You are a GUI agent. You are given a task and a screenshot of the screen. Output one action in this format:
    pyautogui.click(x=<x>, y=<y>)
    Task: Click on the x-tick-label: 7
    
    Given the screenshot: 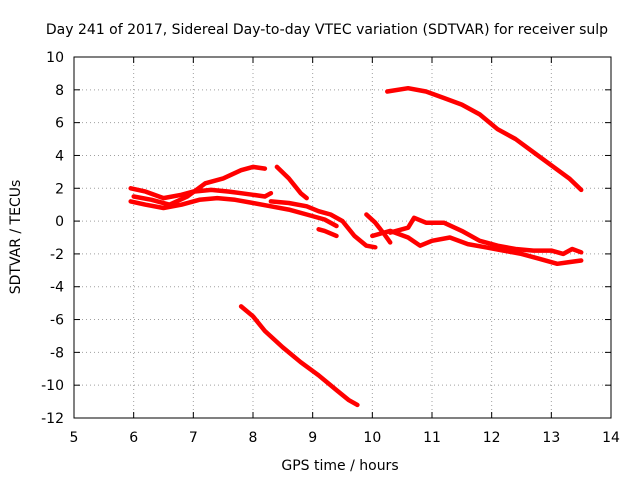 What is the action you would take?
    pyautogui.click(x=193, y=438)
    